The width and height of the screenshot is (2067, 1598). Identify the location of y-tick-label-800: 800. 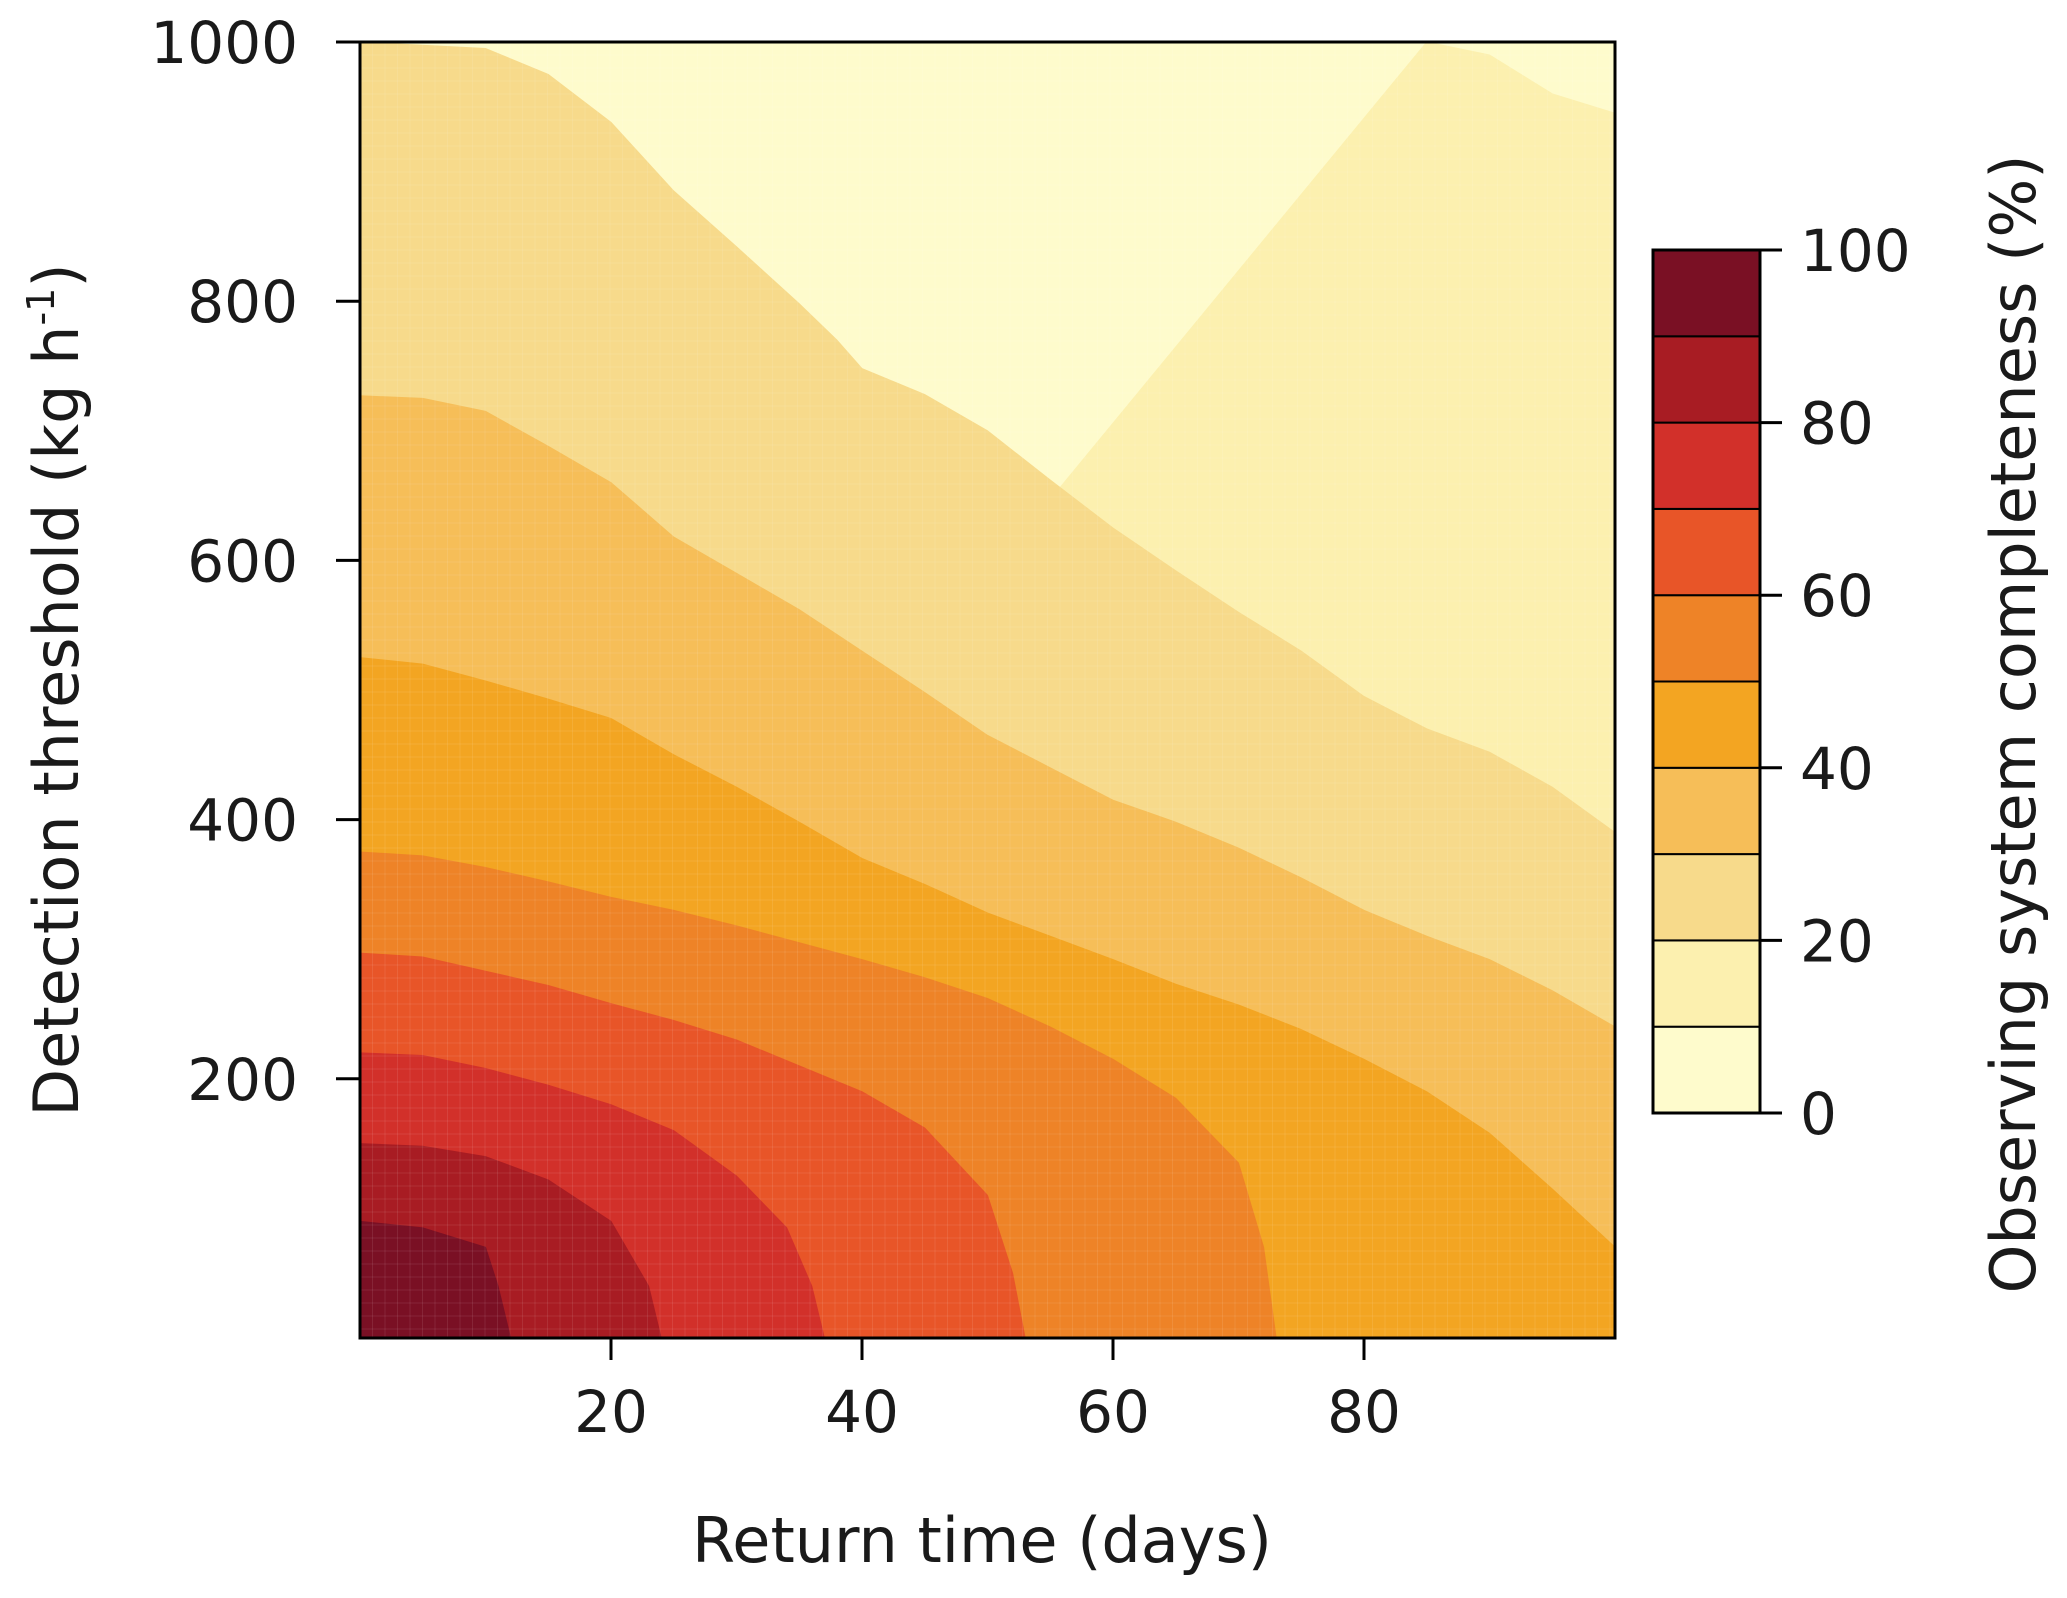
(242, 302).